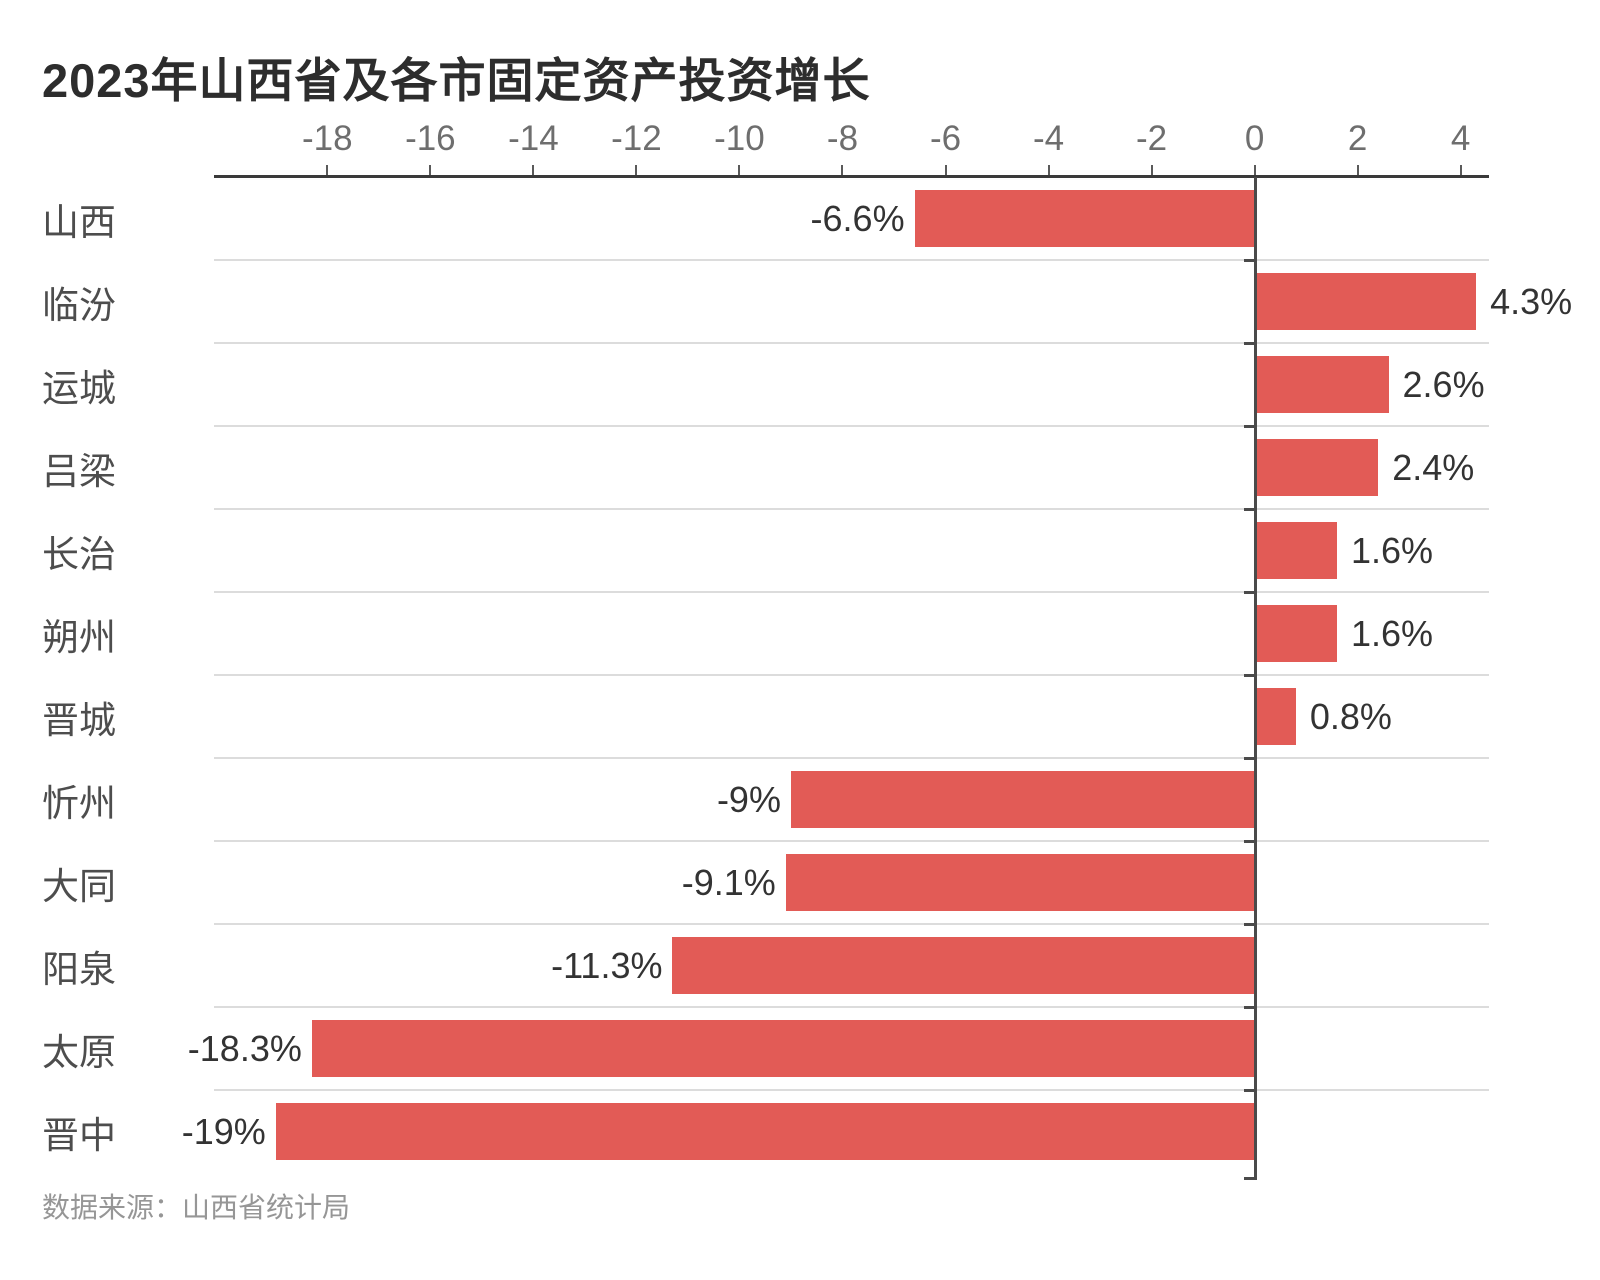 This screenshot has width=1600, height=1280. I want to click on axis-tick-label: -18, so click(327, 138).